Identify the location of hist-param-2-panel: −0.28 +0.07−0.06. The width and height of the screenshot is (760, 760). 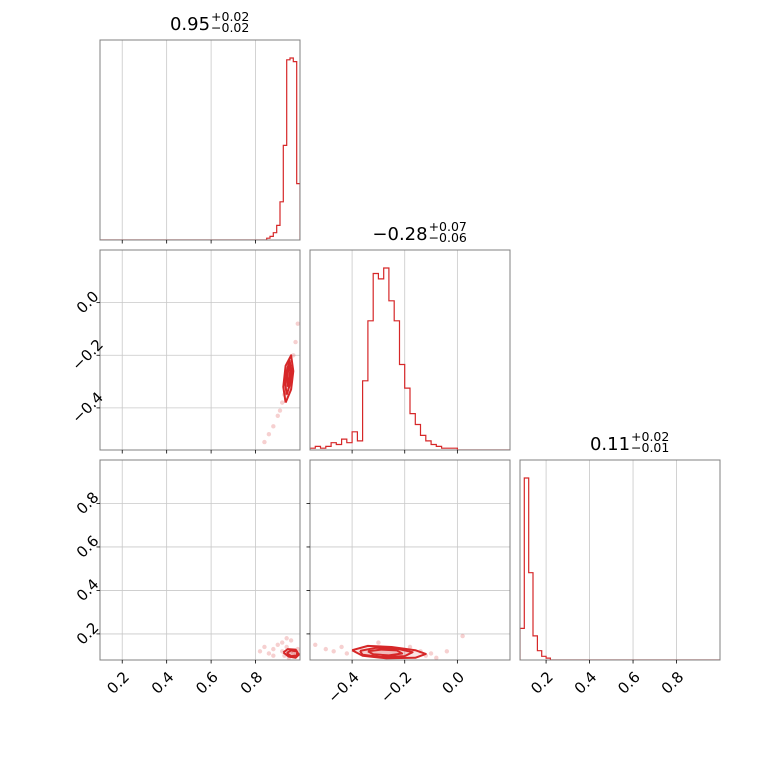
(410, 336).